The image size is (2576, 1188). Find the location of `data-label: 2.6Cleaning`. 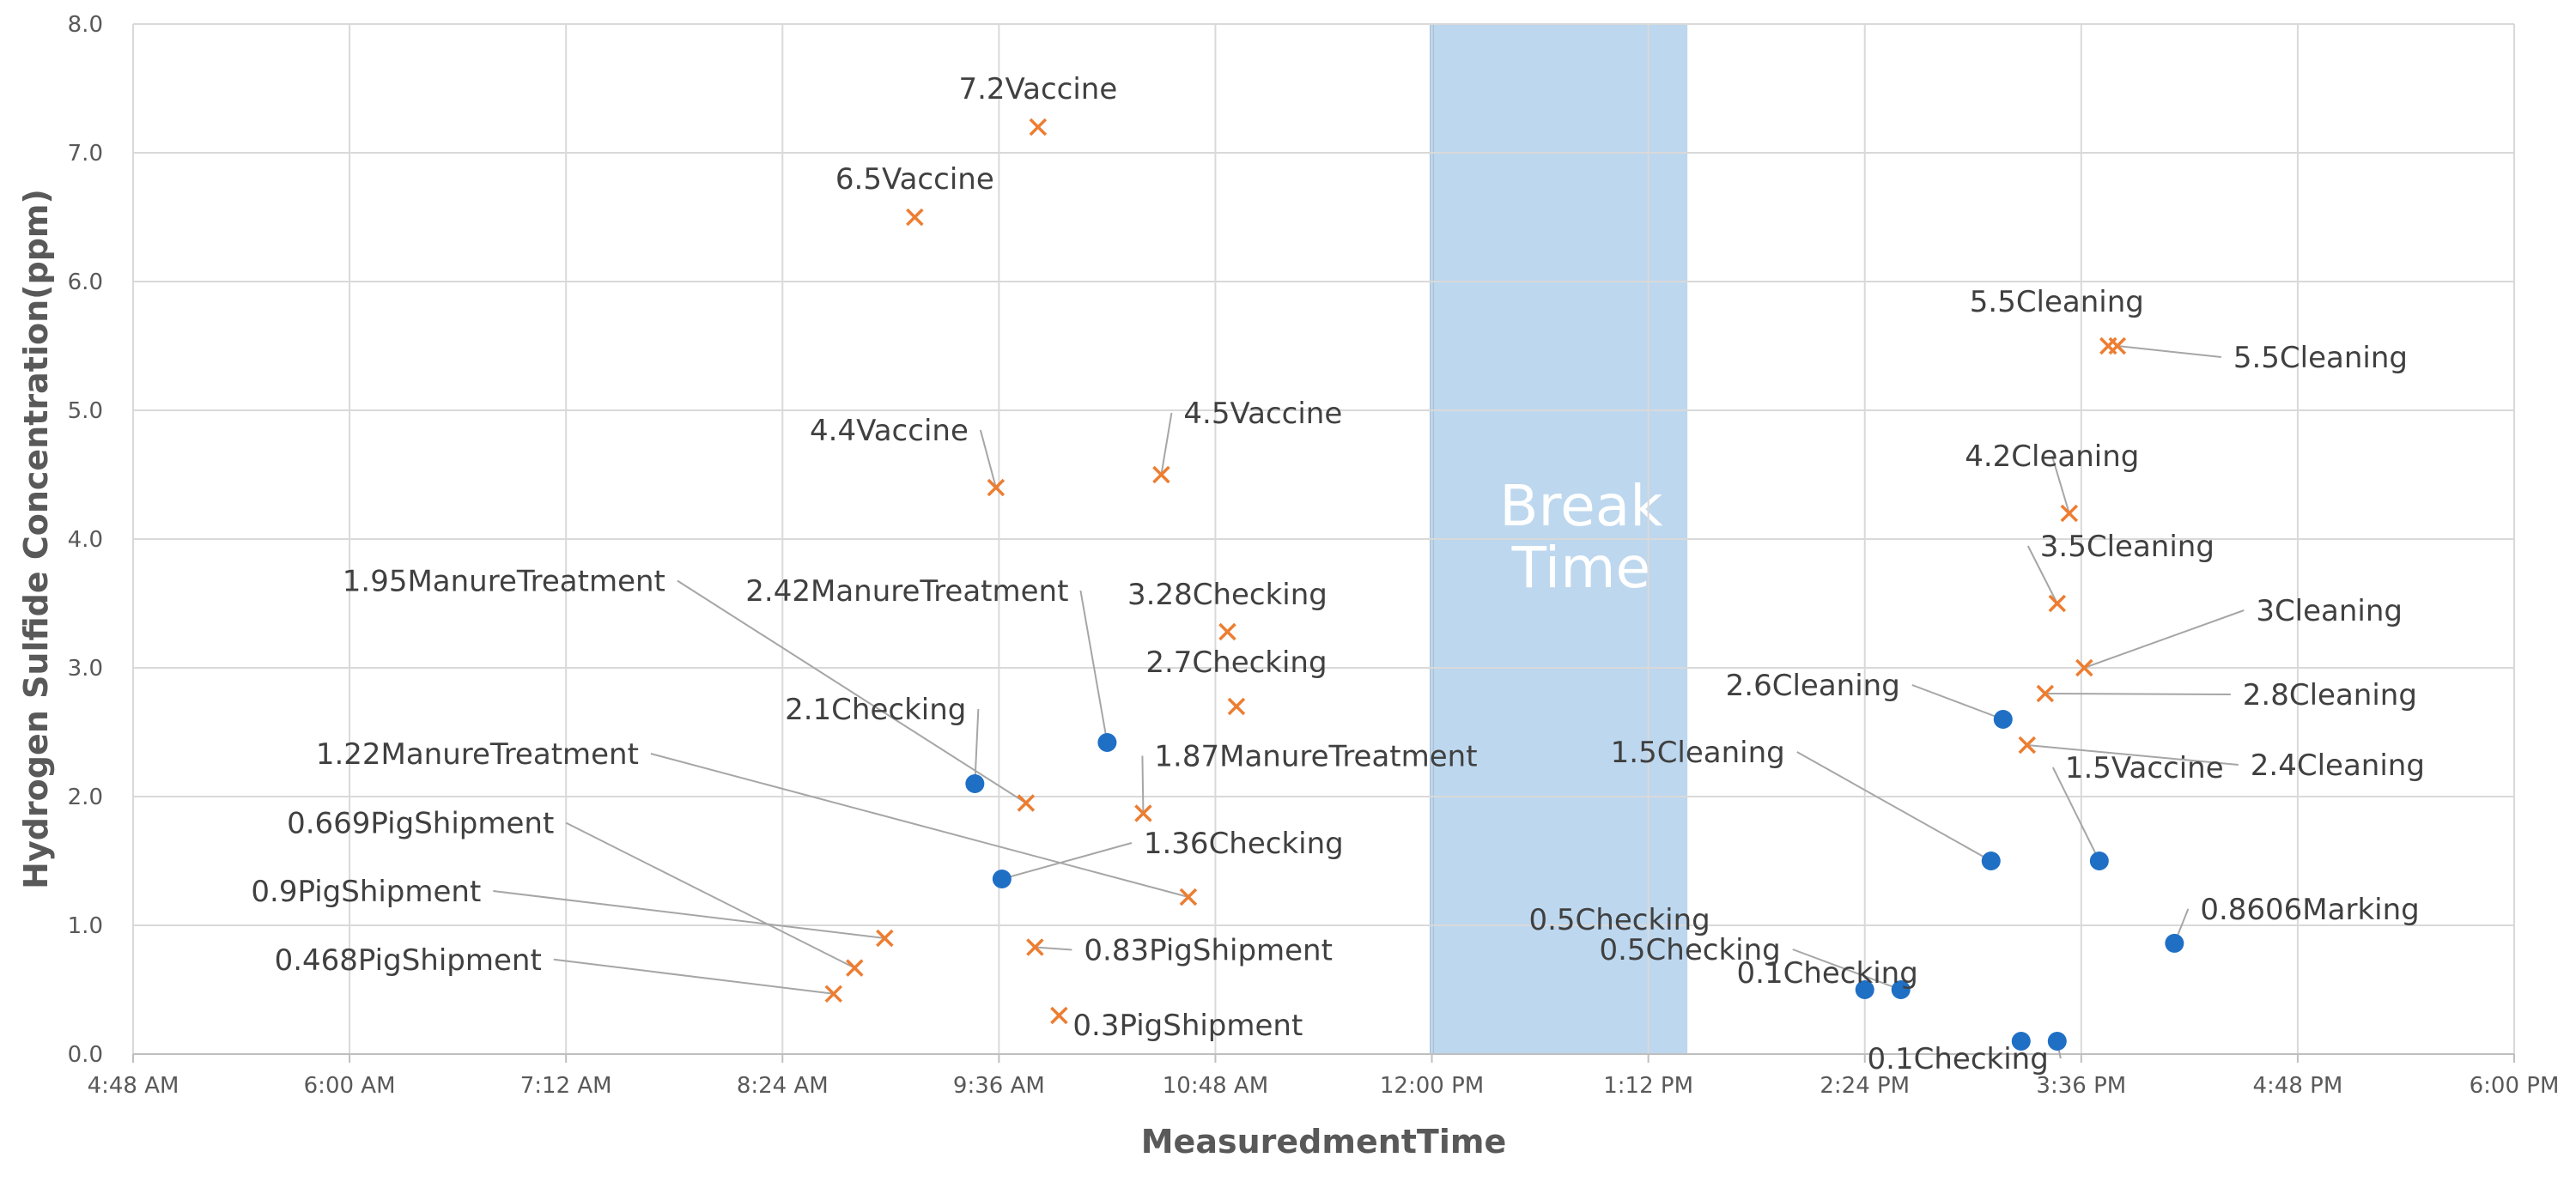

data-label: 2.6Cleaning is located at coordinates (1813, 686).